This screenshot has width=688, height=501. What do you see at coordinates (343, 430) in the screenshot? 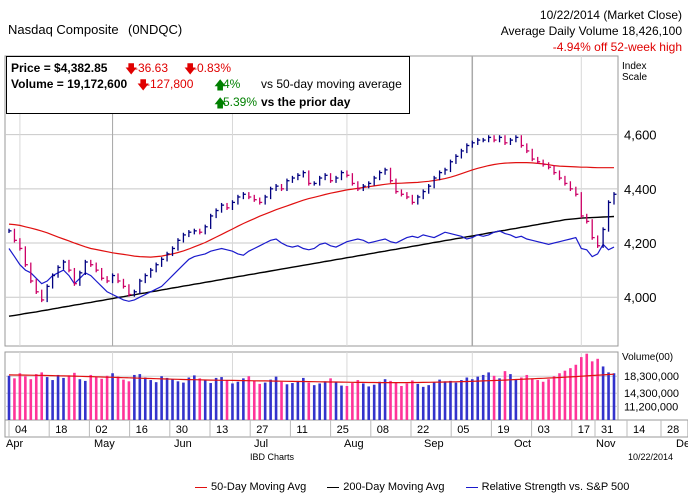
I see `day-tick-label: 25` at bounding box center [343, 430].